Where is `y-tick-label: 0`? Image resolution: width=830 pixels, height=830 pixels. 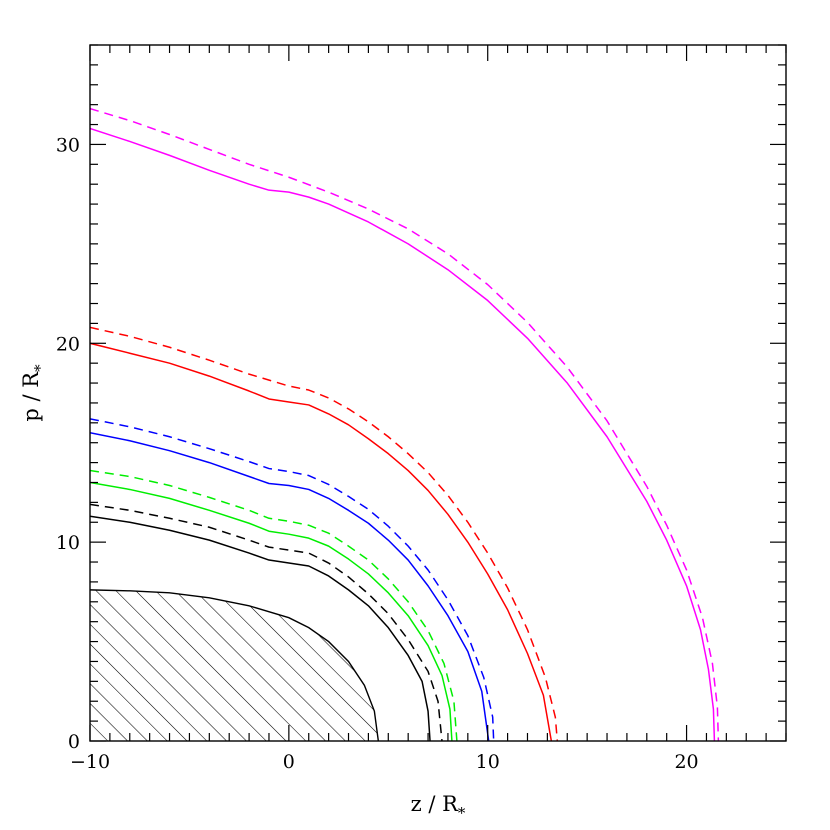 y-tick-label: 0 is located at coordinates (74, 742).